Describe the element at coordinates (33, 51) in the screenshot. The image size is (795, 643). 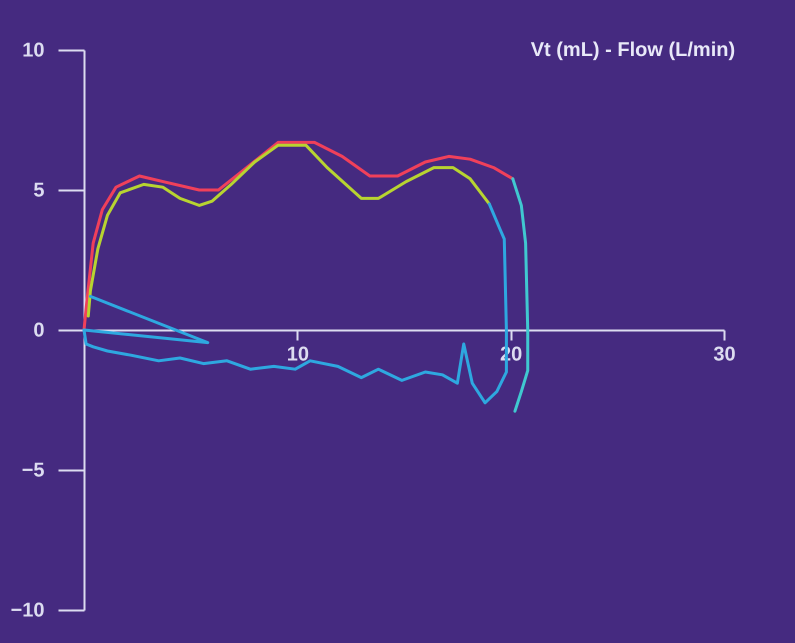
I see `y-tick-label: 10` at that location.